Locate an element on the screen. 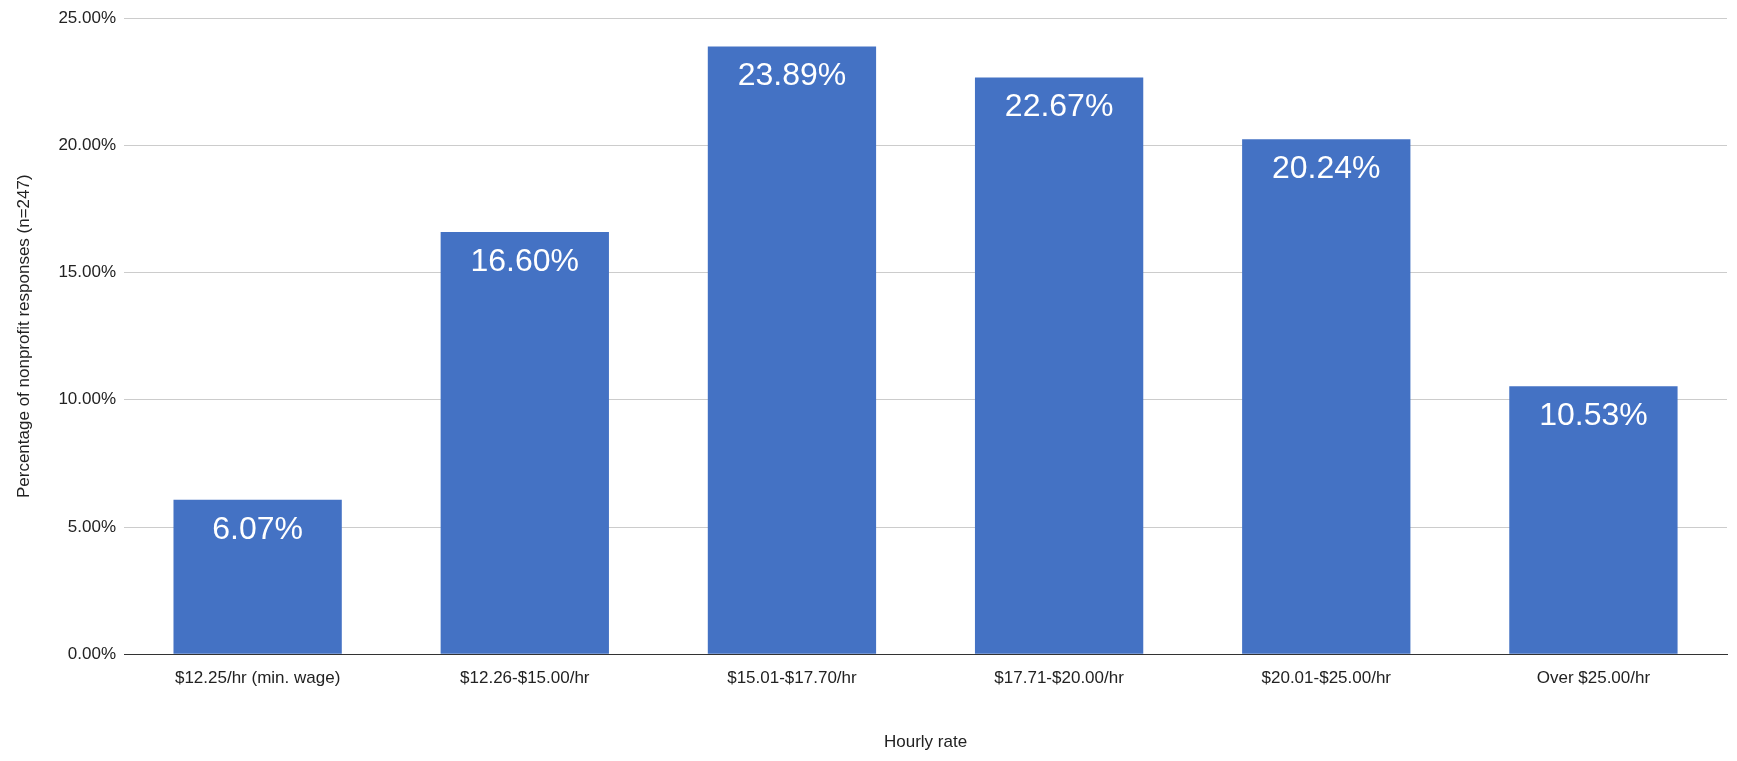  x-tick-label: $12.26-$15.00/hr is located at coordinates (525, 678).